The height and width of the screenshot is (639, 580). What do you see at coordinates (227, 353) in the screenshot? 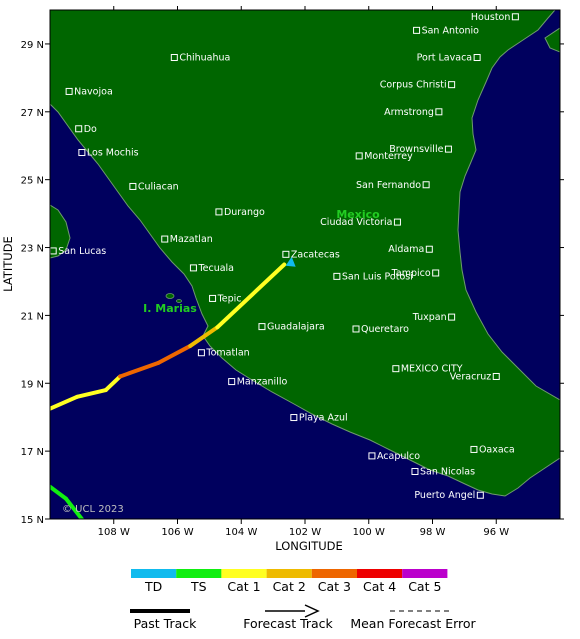
I see `city-label: Tomatlan` at bounding box center [227, 353].